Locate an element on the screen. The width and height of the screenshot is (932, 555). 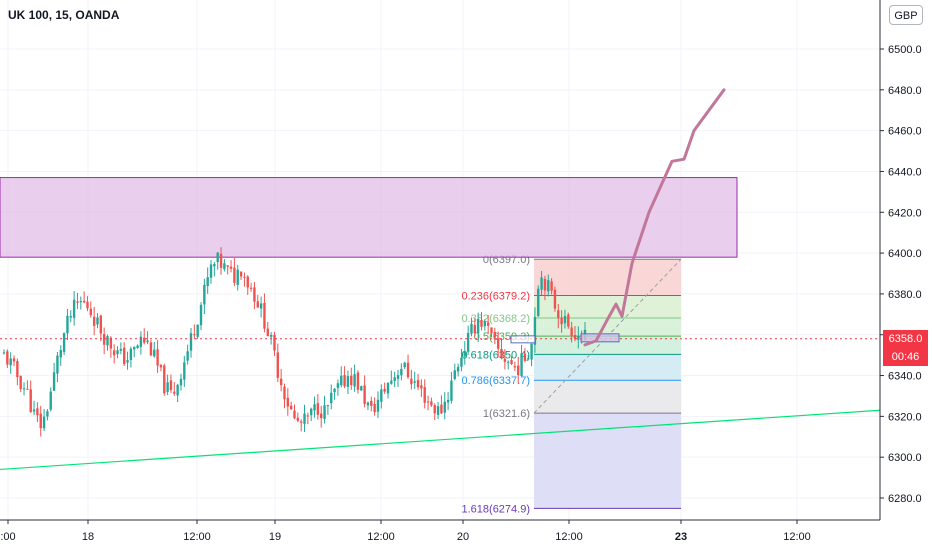
price-tick-label: 6300.0 is located at coordinates (905, 458).